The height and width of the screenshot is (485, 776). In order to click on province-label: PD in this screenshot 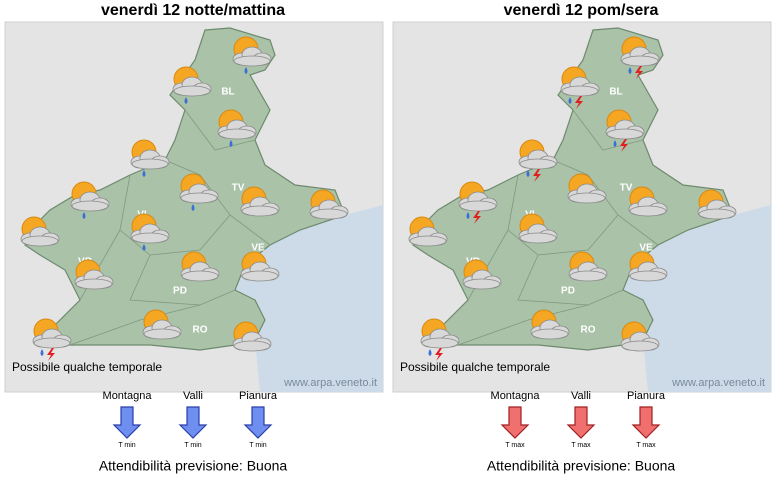, I will do `click(568, 291)`.